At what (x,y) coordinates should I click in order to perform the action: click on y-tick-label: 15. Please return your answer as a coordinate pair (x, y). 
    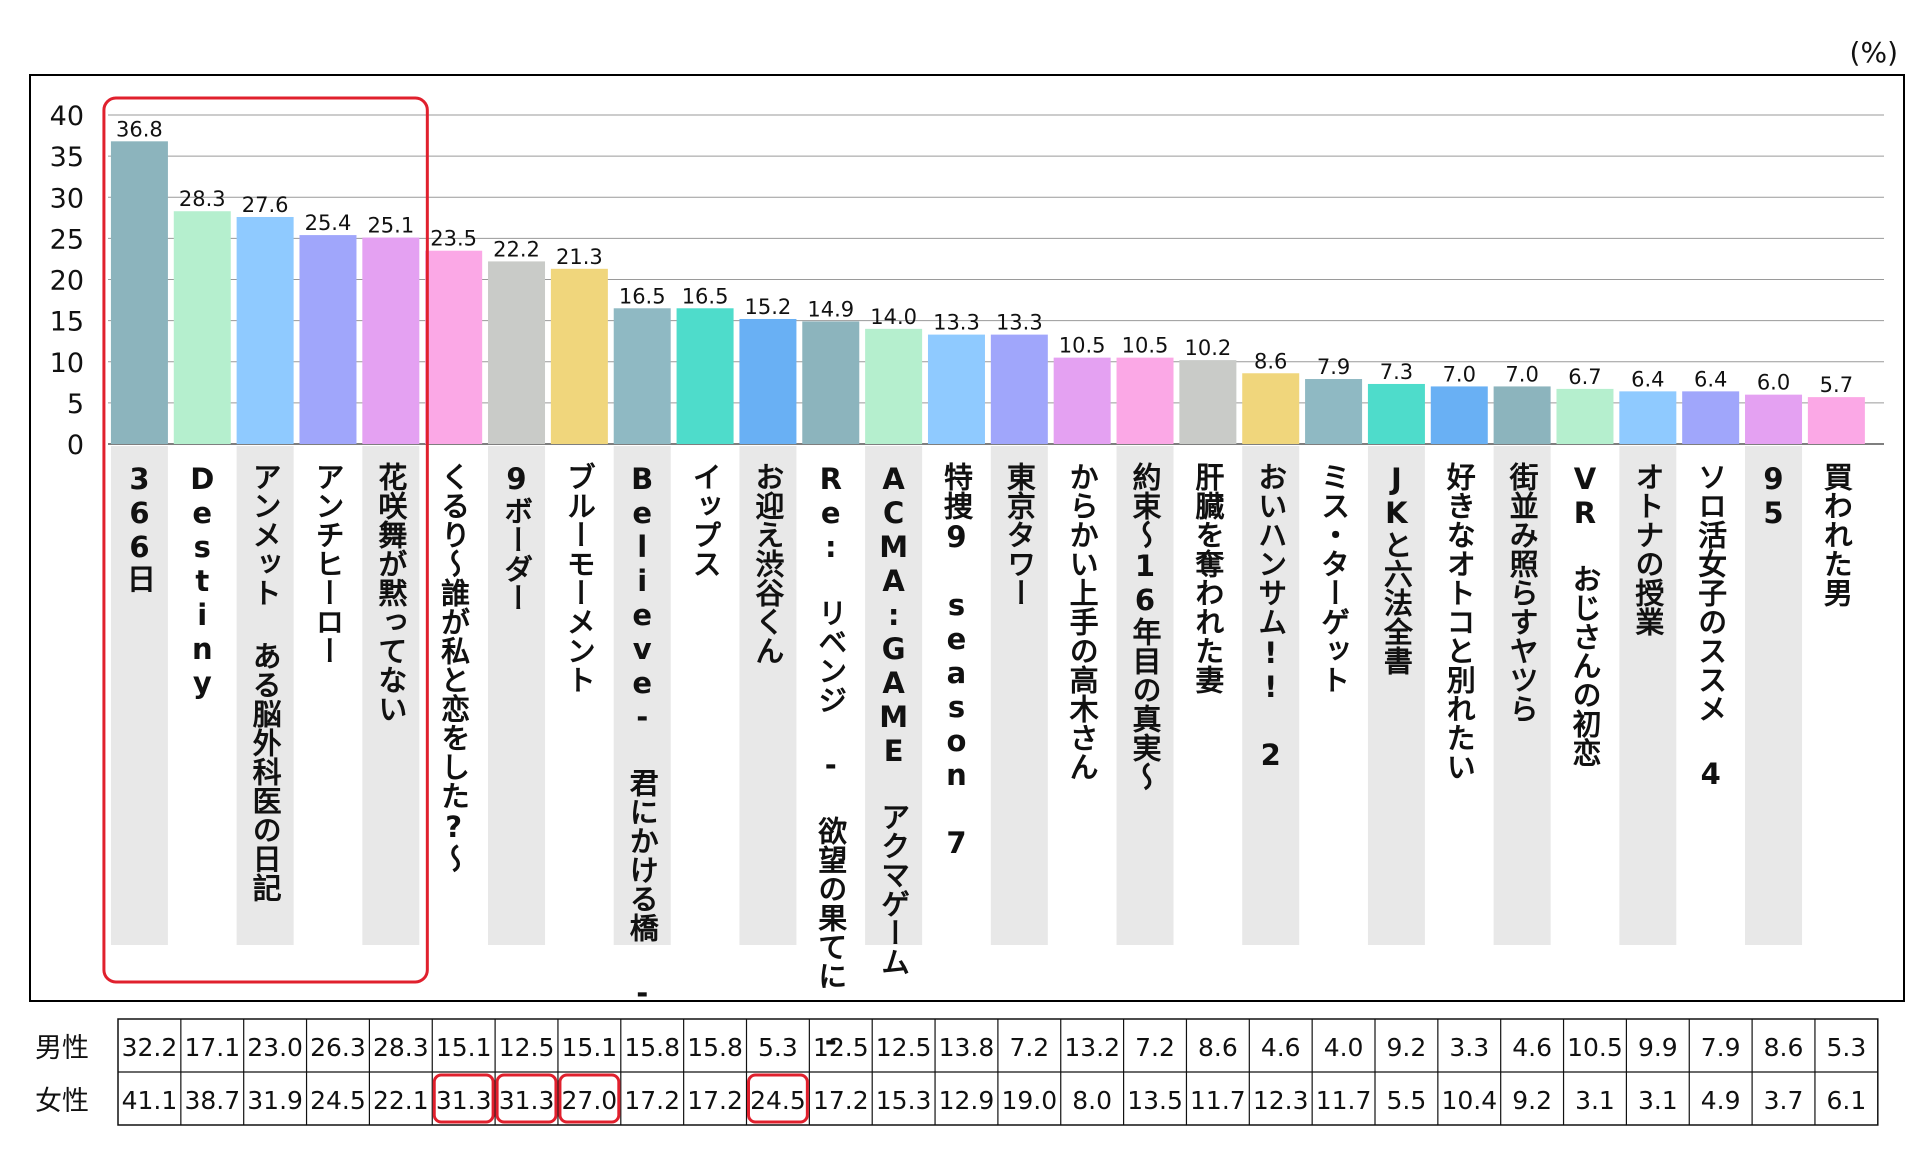
    Looking at the image, I should click on (67, 322).